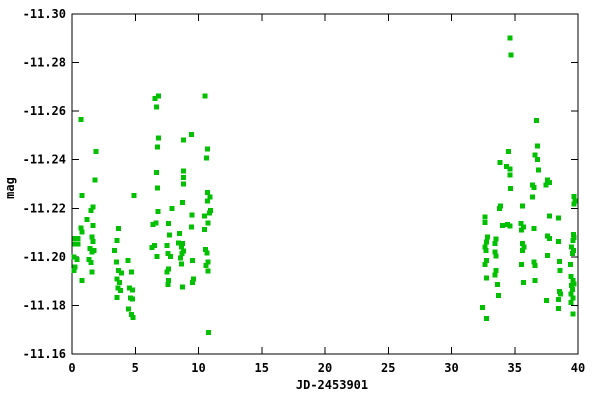 The height and width of the screenshot is (400, 600). What do you see at coordinates (135, 368) in the screenshot?
I see `x-tick-label: 5` at bounding box center [135, 368].